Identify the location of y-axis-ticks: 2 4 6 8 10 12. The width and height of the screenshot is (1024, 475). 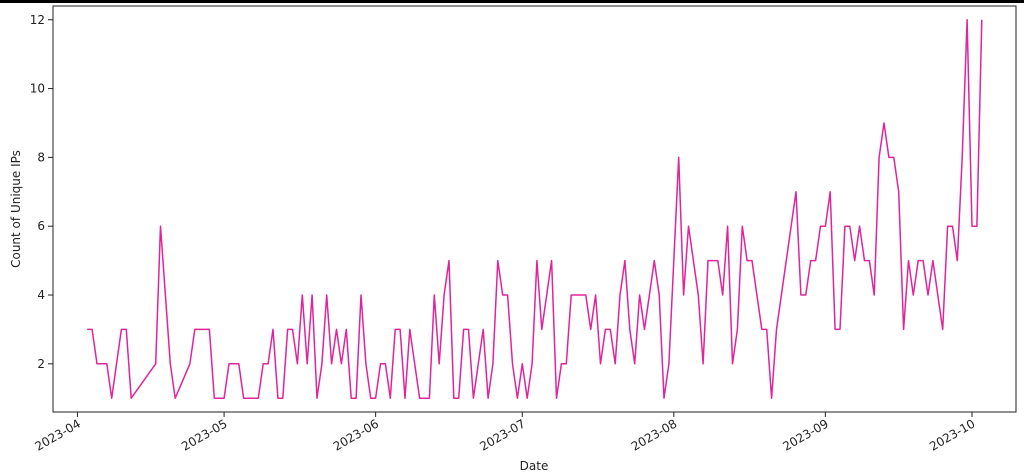
(41, 192).